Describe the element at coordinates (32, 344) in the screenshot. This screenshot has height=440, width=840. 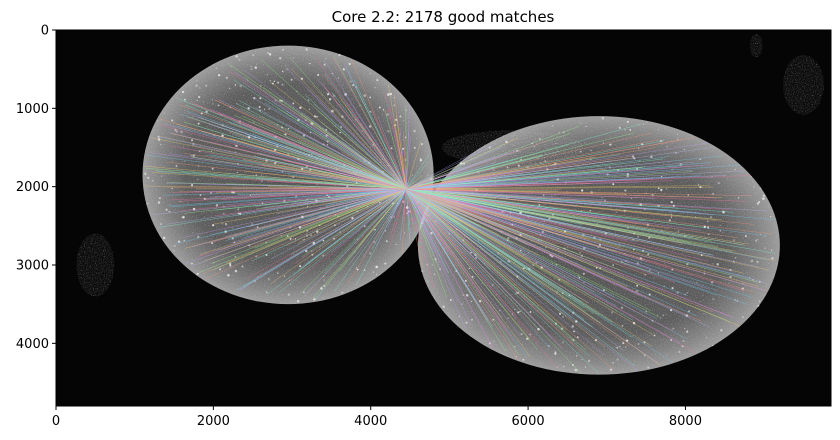
I see `y-tick-label: 4000` at that location.